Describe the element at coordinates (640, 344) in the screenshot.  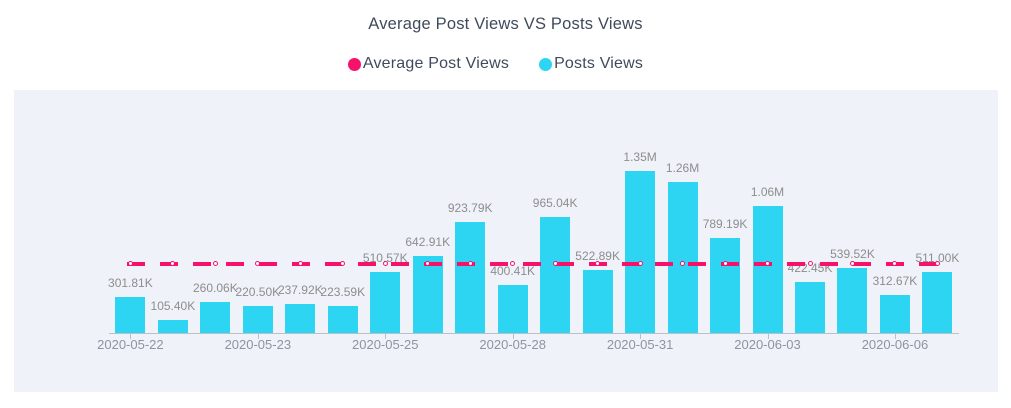
I see `x-axis-label: 2020-05-31` at that location.